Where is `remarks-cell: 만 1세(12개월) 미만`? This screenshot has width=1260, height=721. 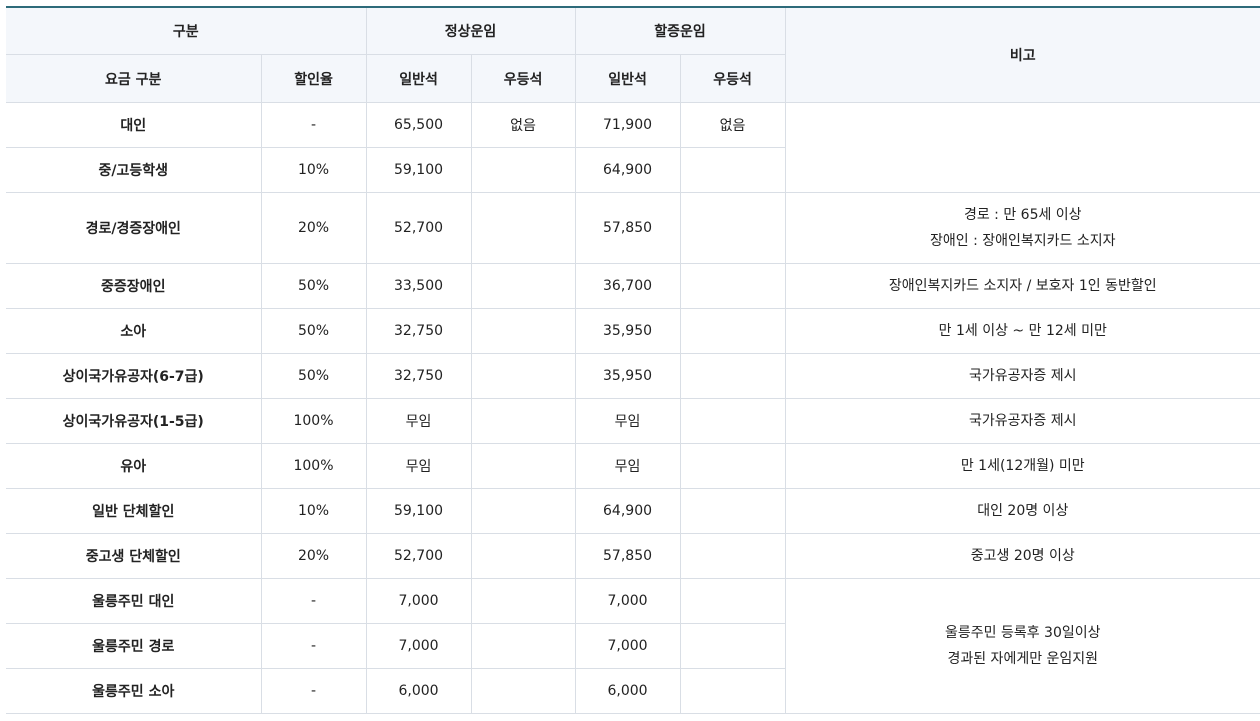 remarks-cell: 만 1세(12개월) 미만 is located at coordinates (1022, 466).